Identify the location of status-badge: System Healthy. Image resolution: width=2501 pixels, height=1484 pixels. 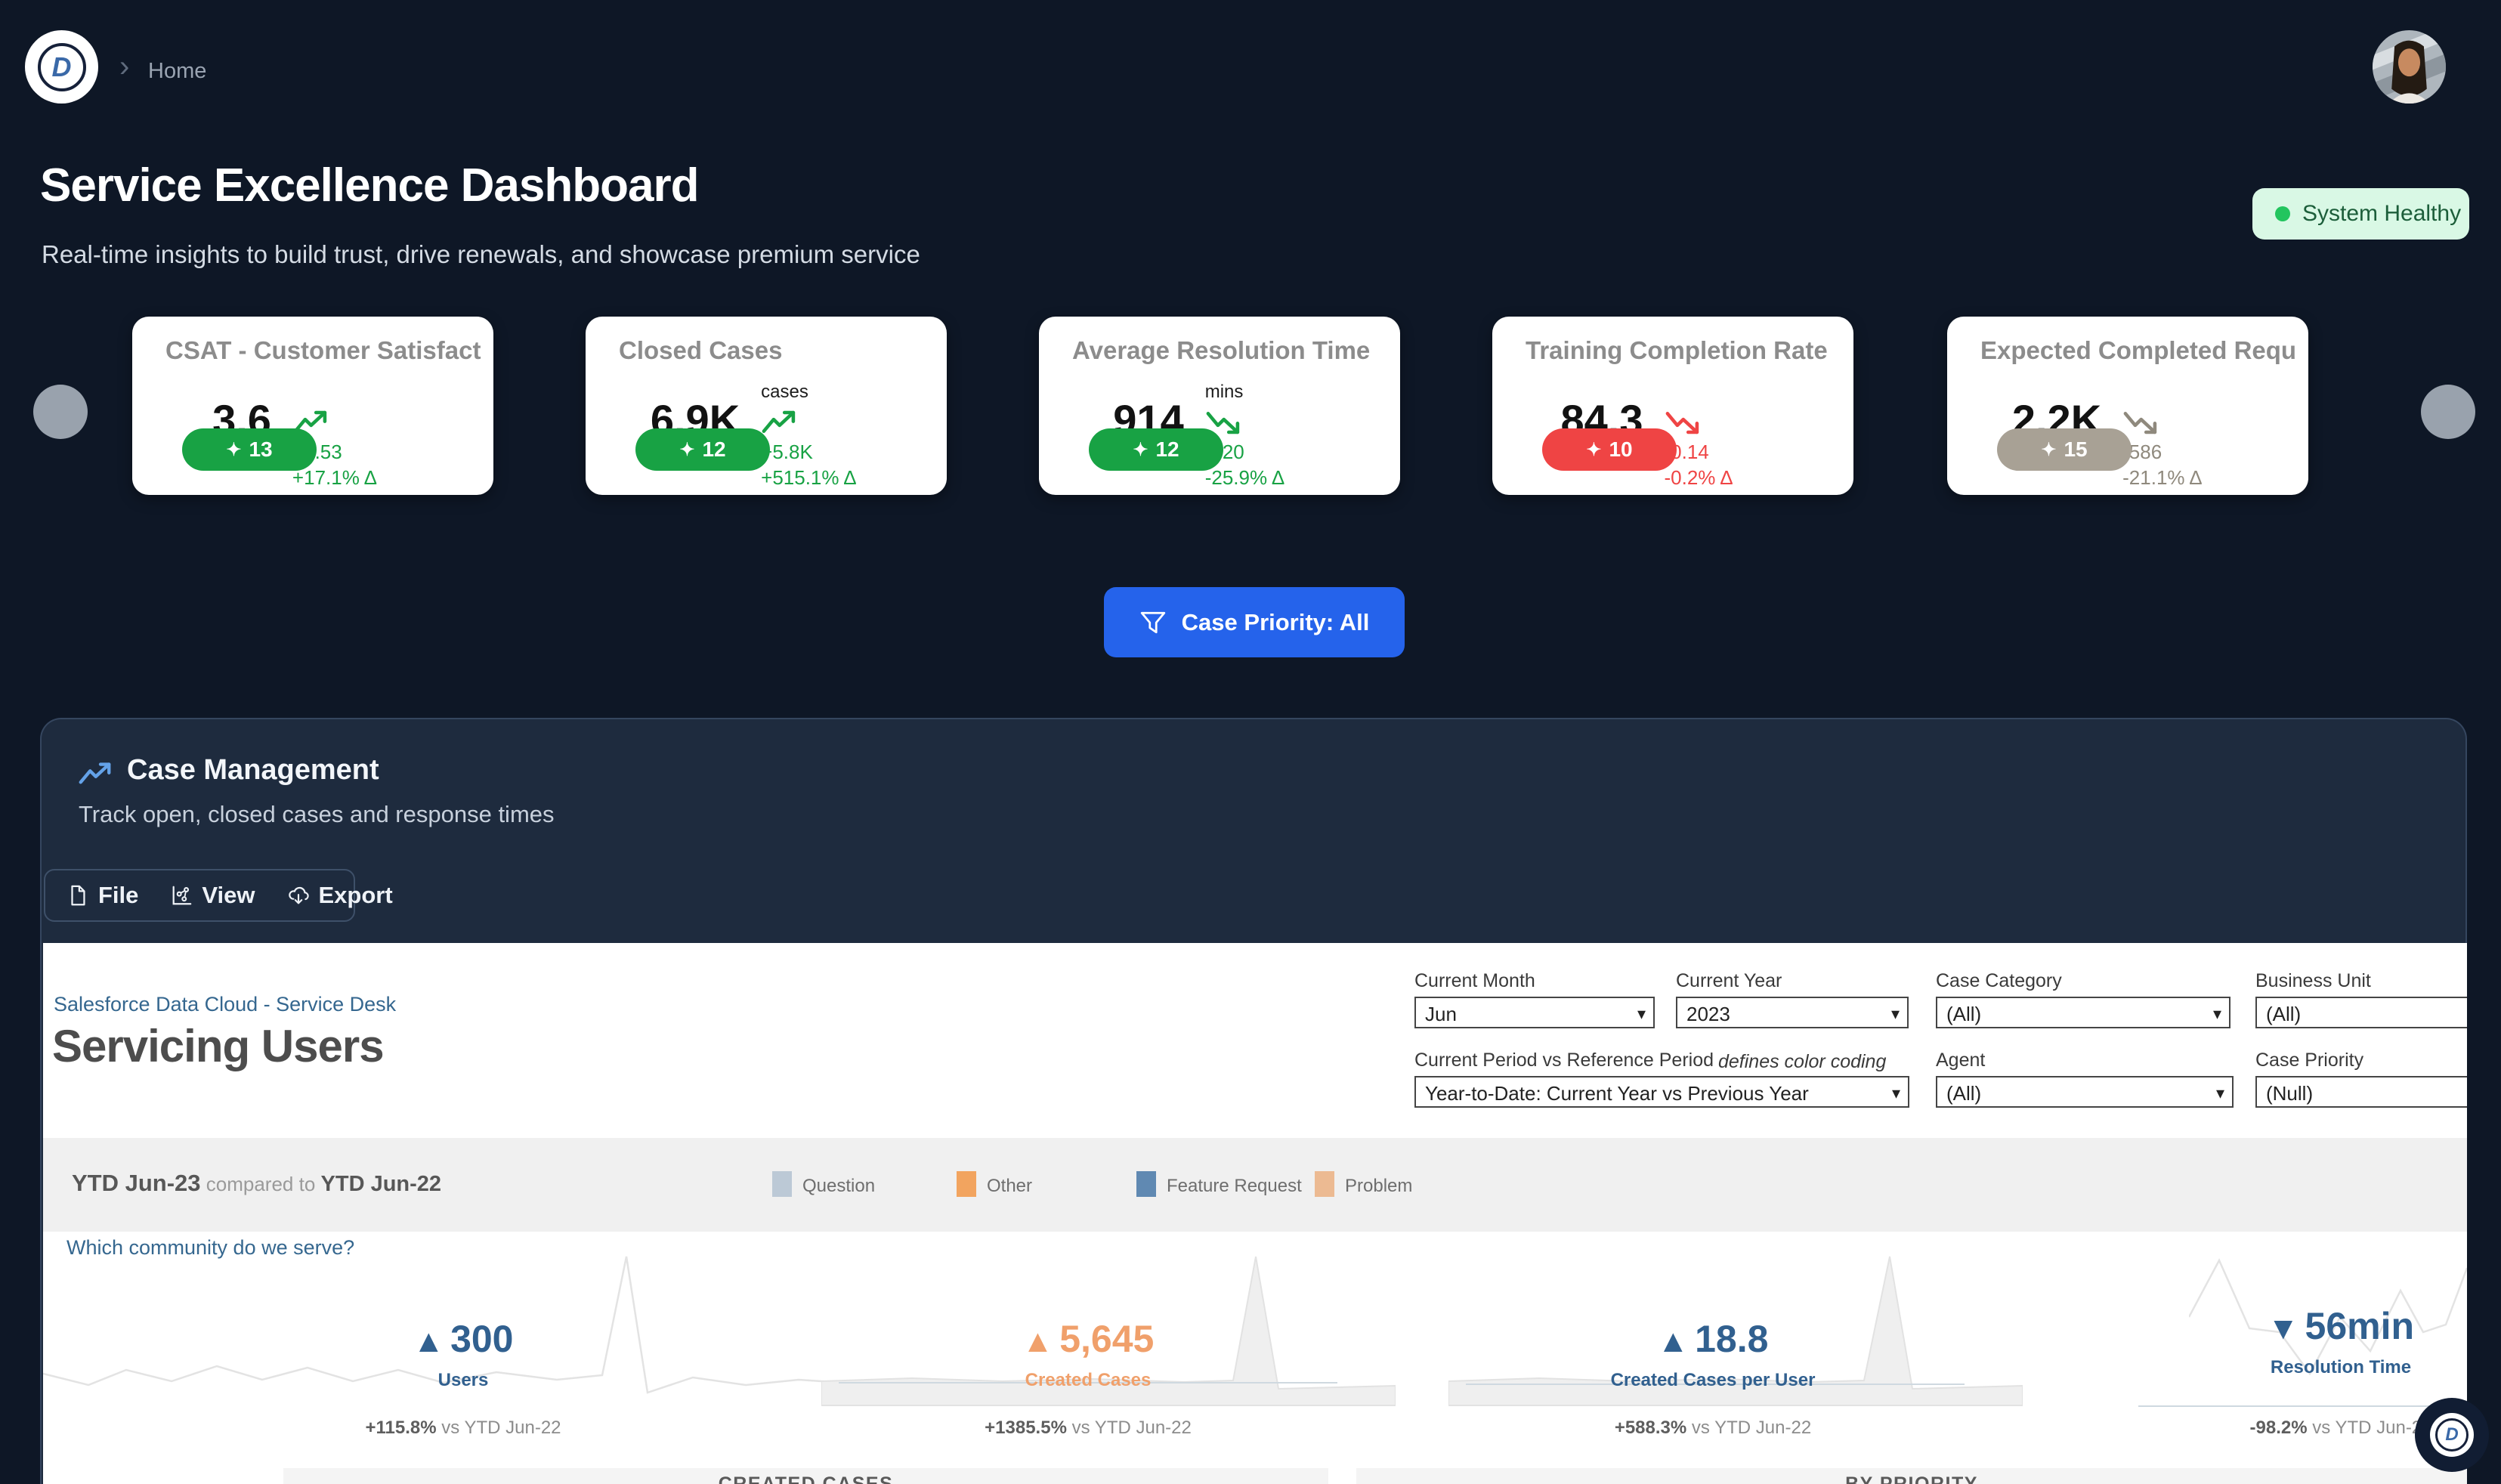
(2360, 214).